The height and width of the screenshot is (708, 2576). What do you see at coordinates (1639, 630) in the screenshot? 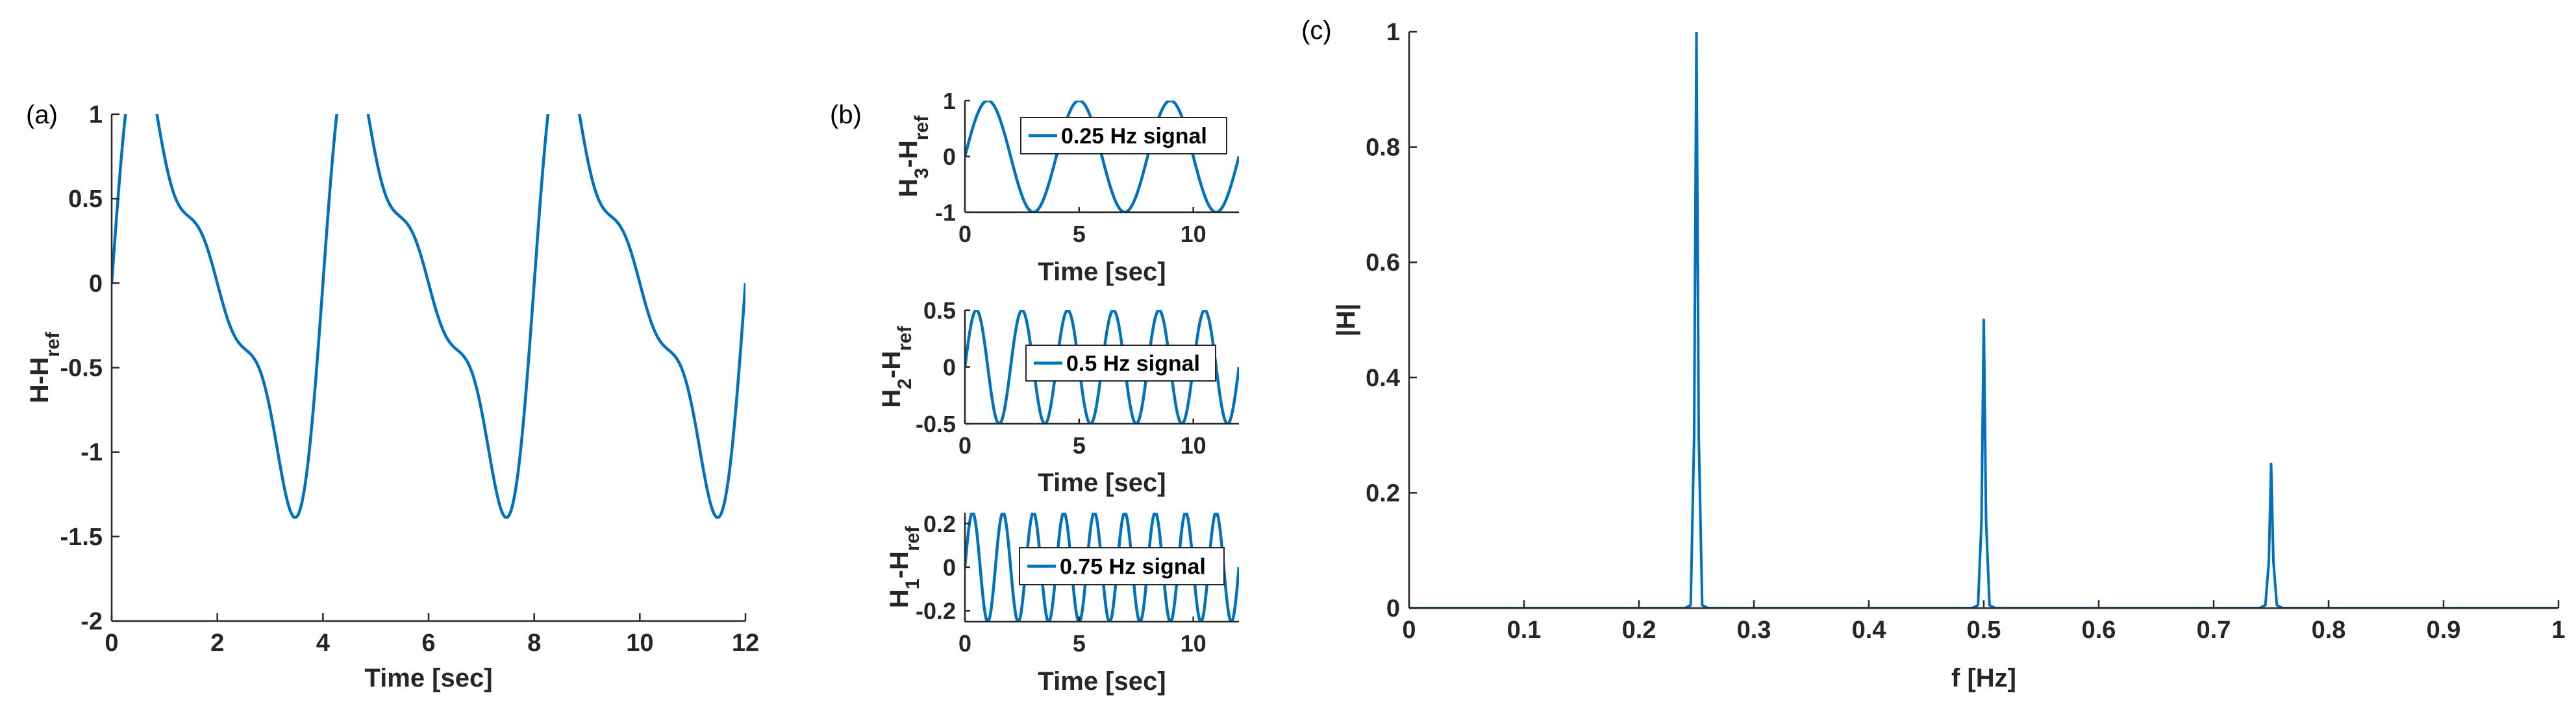
I see `x-tick-label: 0.2` at bounding box center [1639, 630].